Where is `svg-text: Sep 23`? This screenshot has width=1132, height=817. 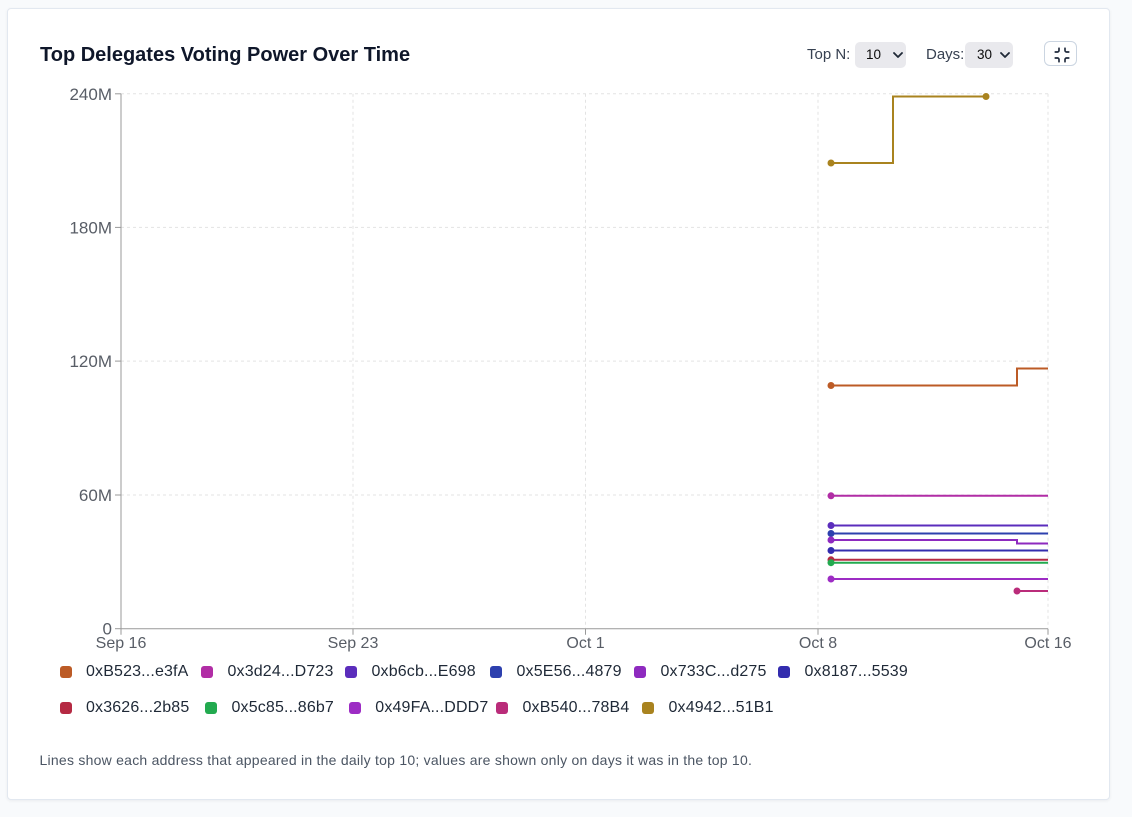 svg-text: Sep 23 is located at coordinates (353, 643).